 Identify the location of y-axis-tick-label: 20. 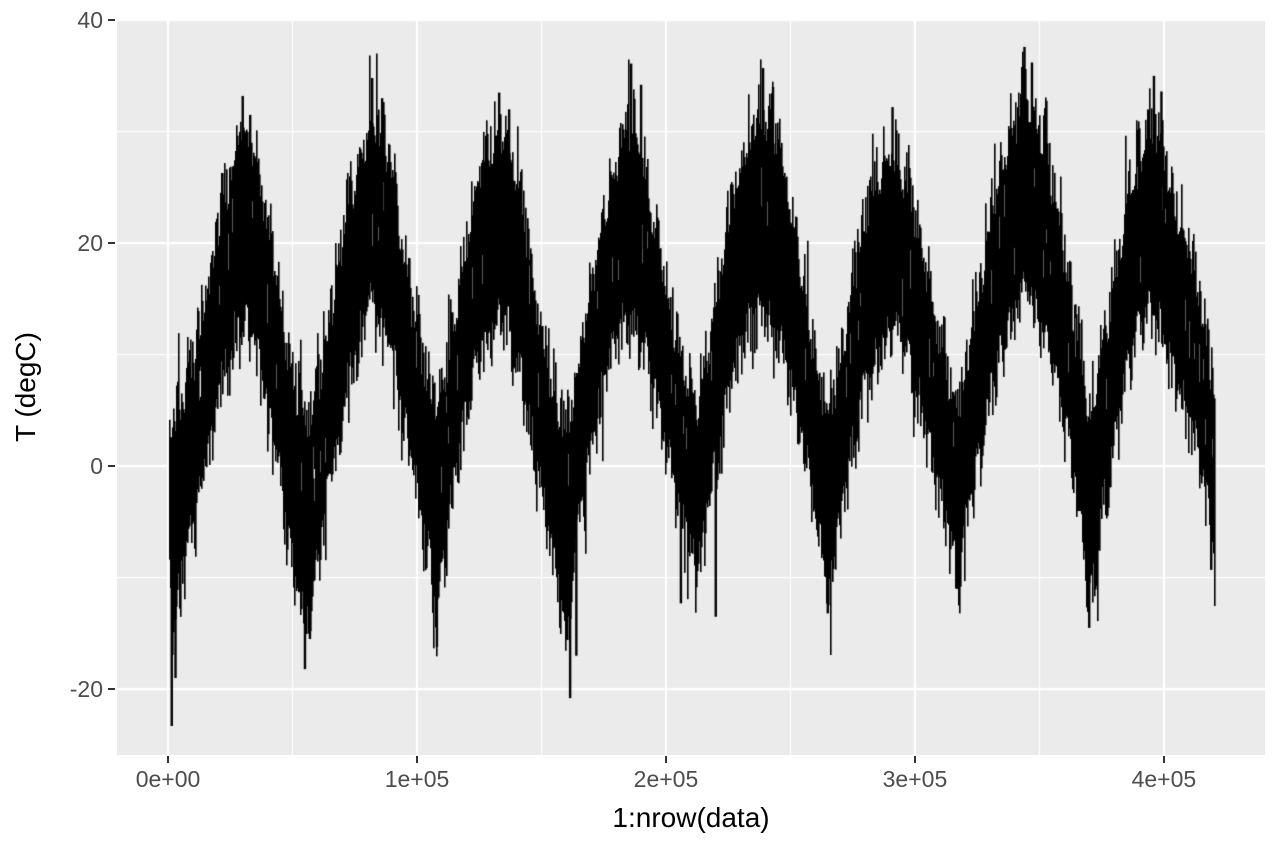
(90, 242).